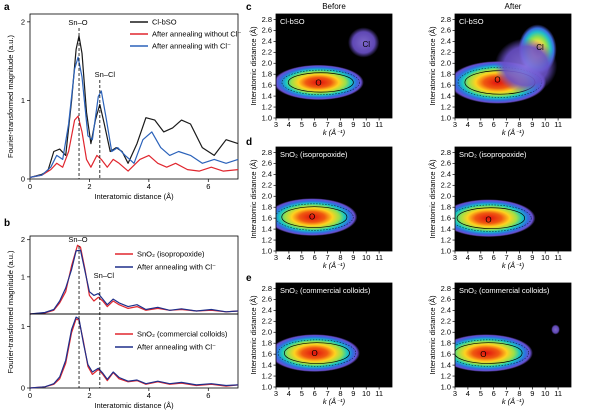 The width and height of the screenshot is (600, 420). What do you see at coordinates (249, 7) in the screenshot?
I see `panel-label: c` at bounding box center [249, 7].